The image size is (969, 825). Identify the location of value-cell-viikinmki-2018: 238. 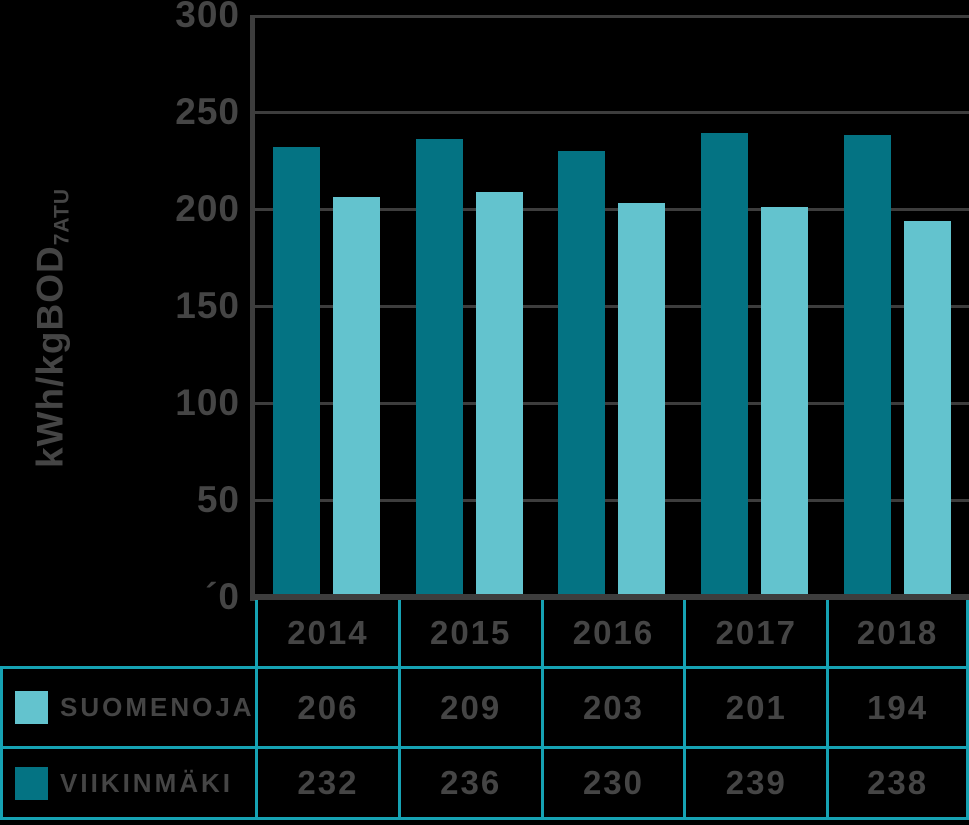
(897, 783).